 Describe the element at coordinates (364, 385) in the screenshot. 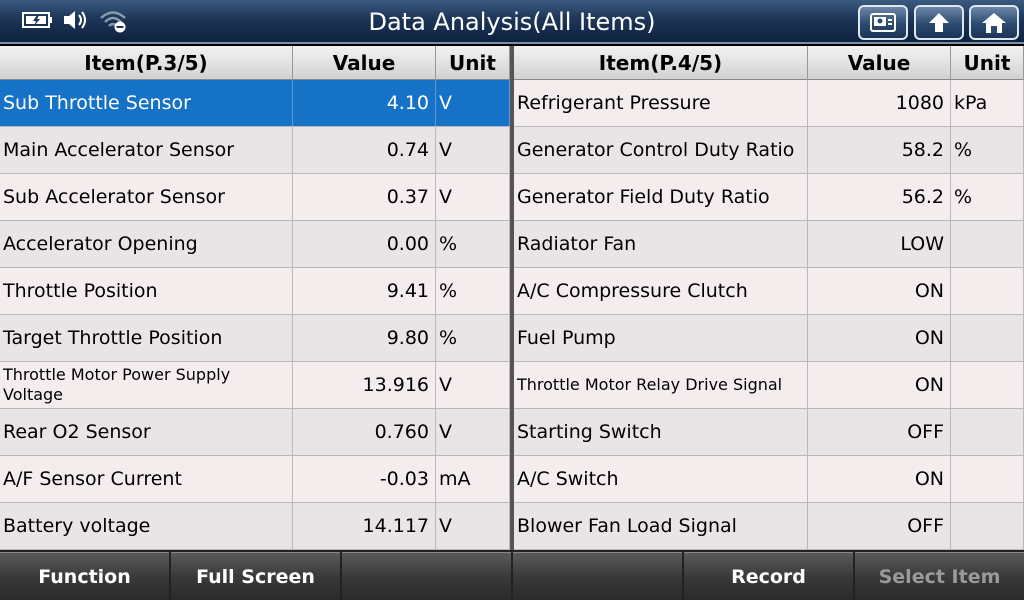

I see `row-value: 13.916` at that location.